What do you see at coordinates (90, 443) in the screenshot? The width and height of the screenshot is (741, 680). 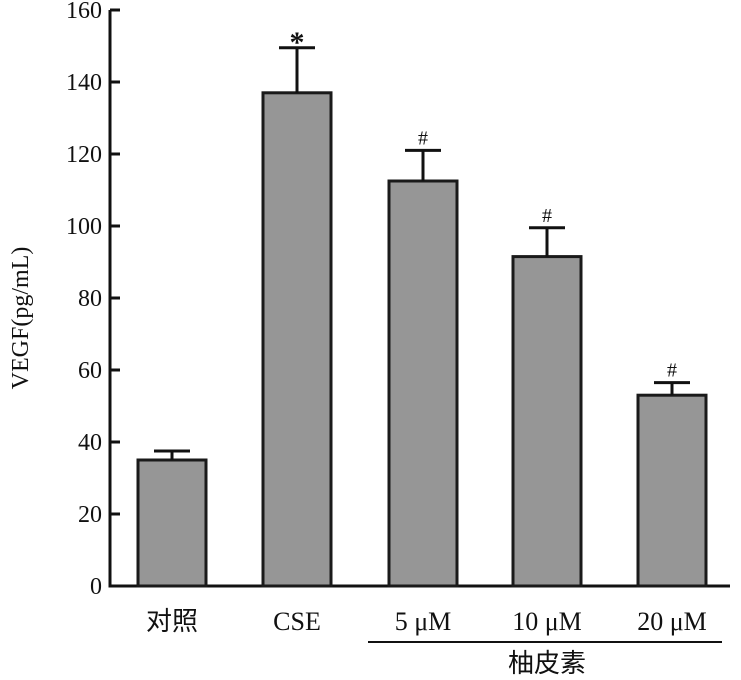 I see `y-tick-label: 40` at bounding box center [90, 443].